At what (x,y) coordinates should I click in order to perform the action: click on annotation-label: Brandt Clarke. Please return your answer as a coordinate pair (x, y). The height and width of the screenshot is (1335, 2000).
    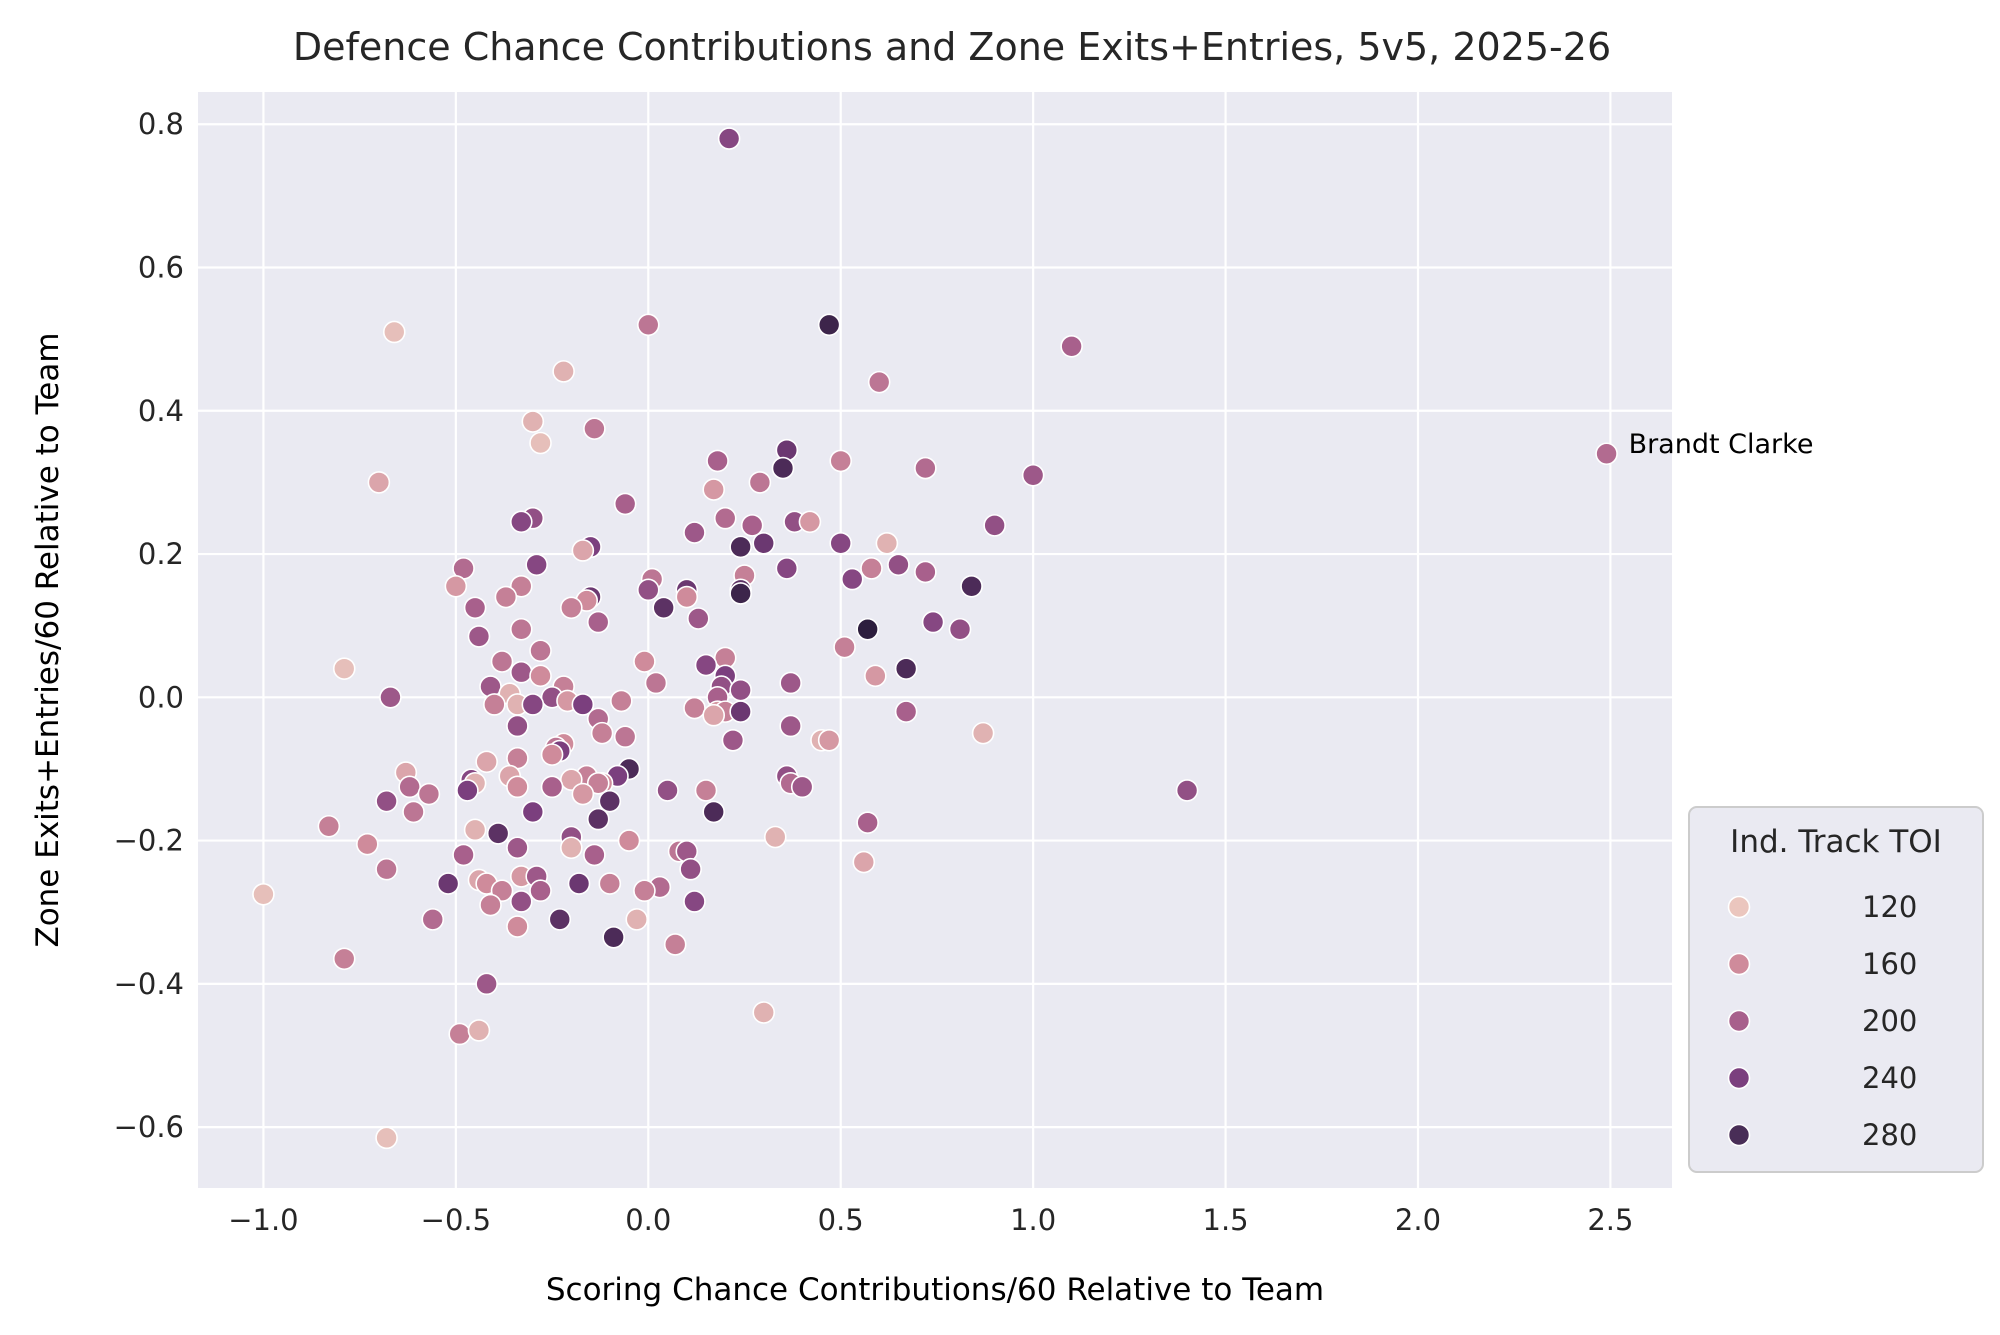
    Looking at the image, I should click on (1721, 444).